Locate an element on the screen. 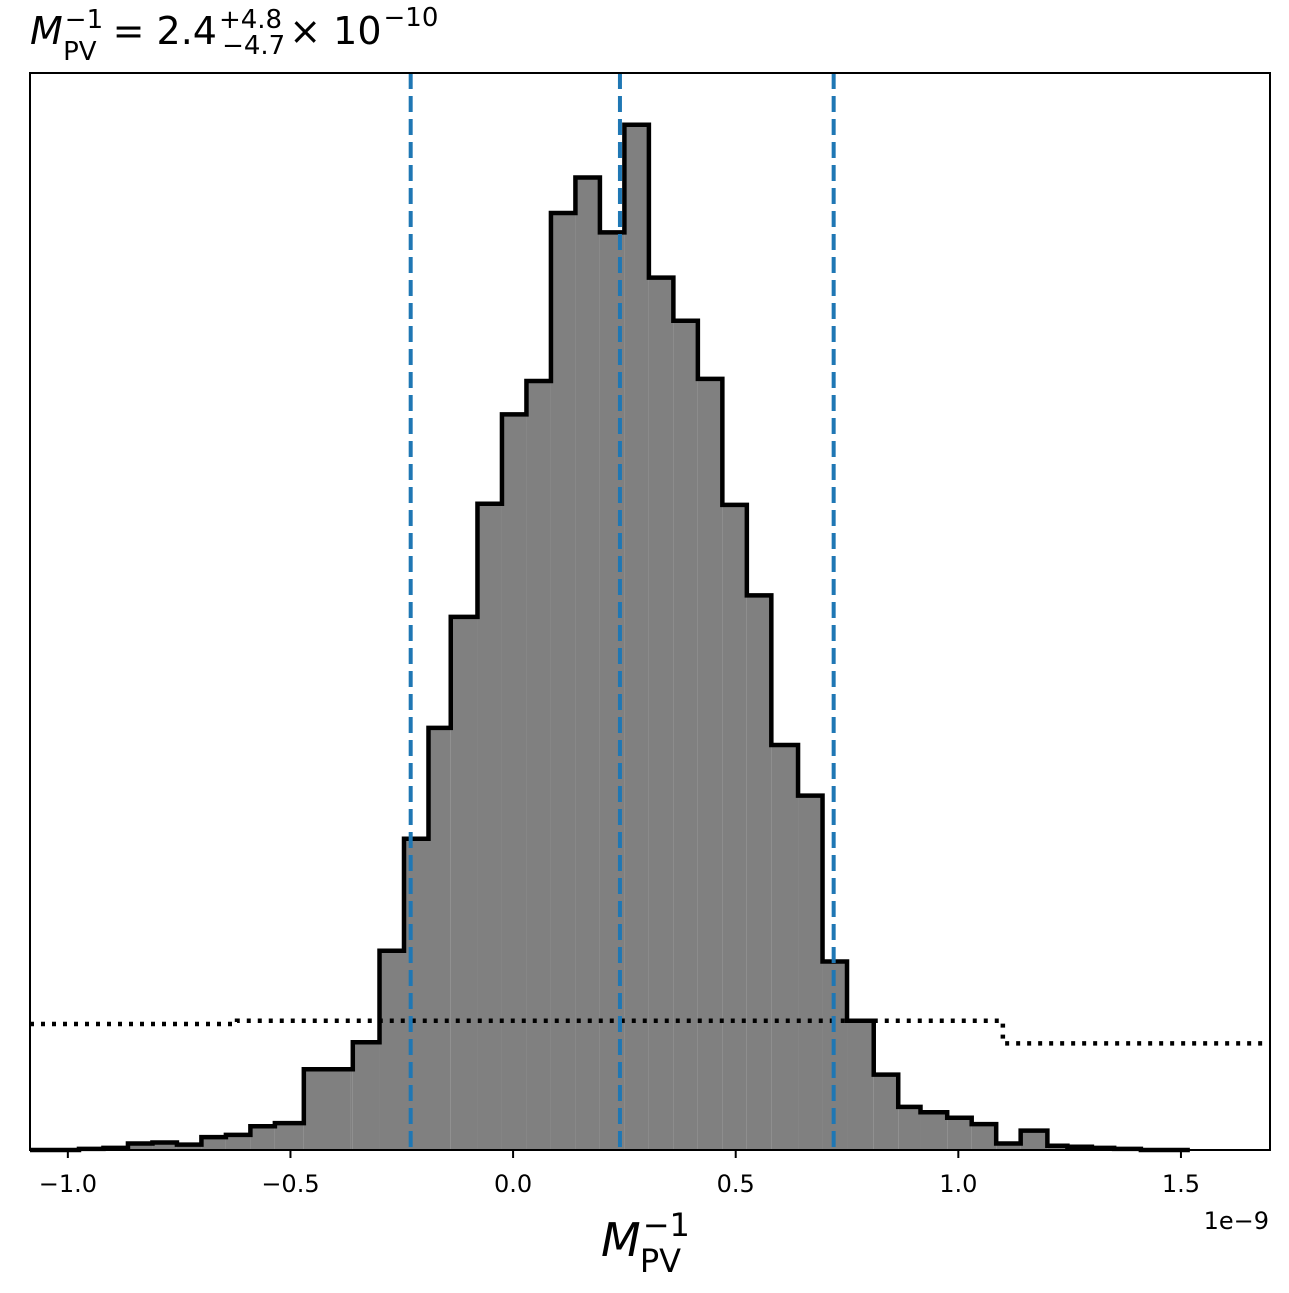 This screenshot has height=1293, width=1289. x-tick-label: 0.5 is located at coordinates (736, 1184).